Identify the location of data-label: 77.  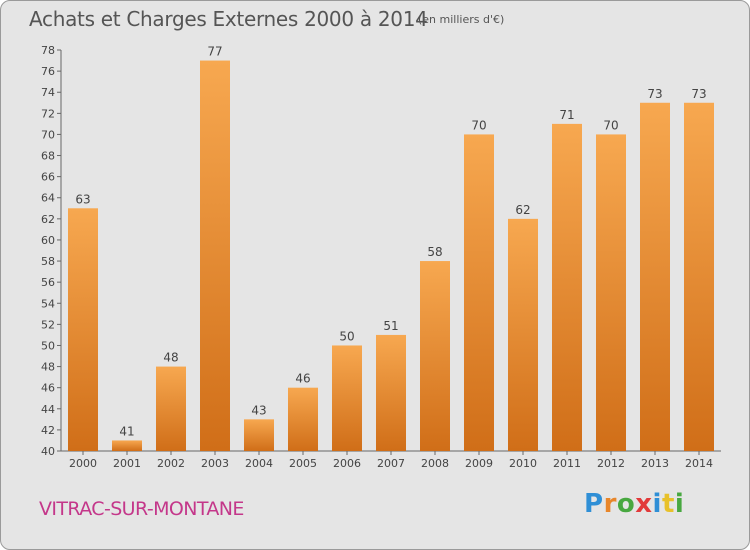
(214, 52).